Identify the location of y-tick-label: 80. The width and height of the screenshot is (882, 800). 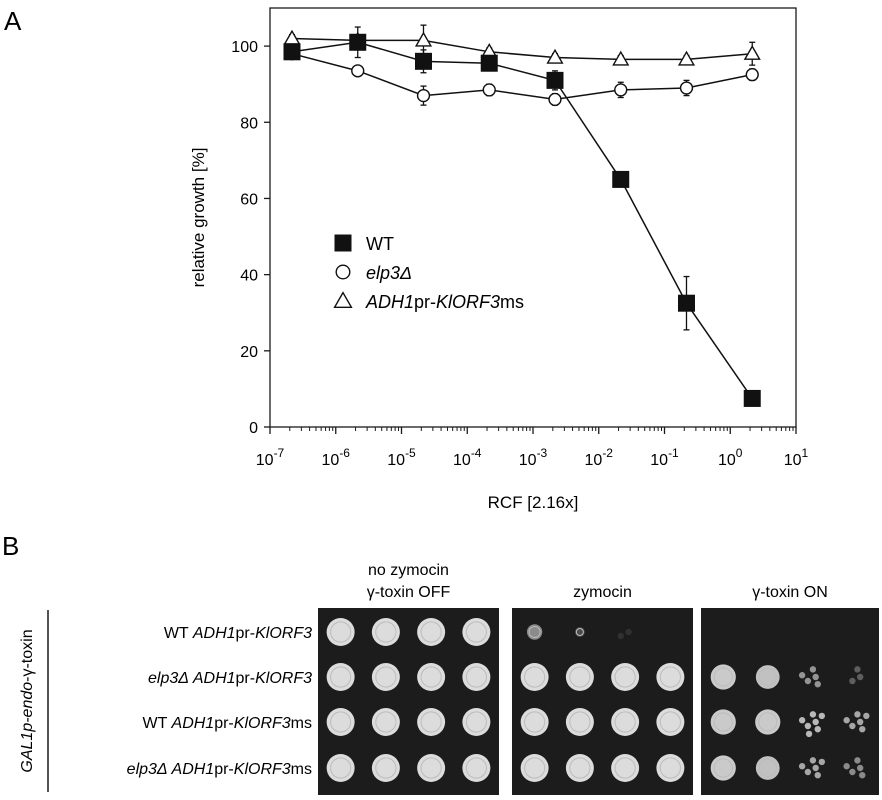
(249, 123).